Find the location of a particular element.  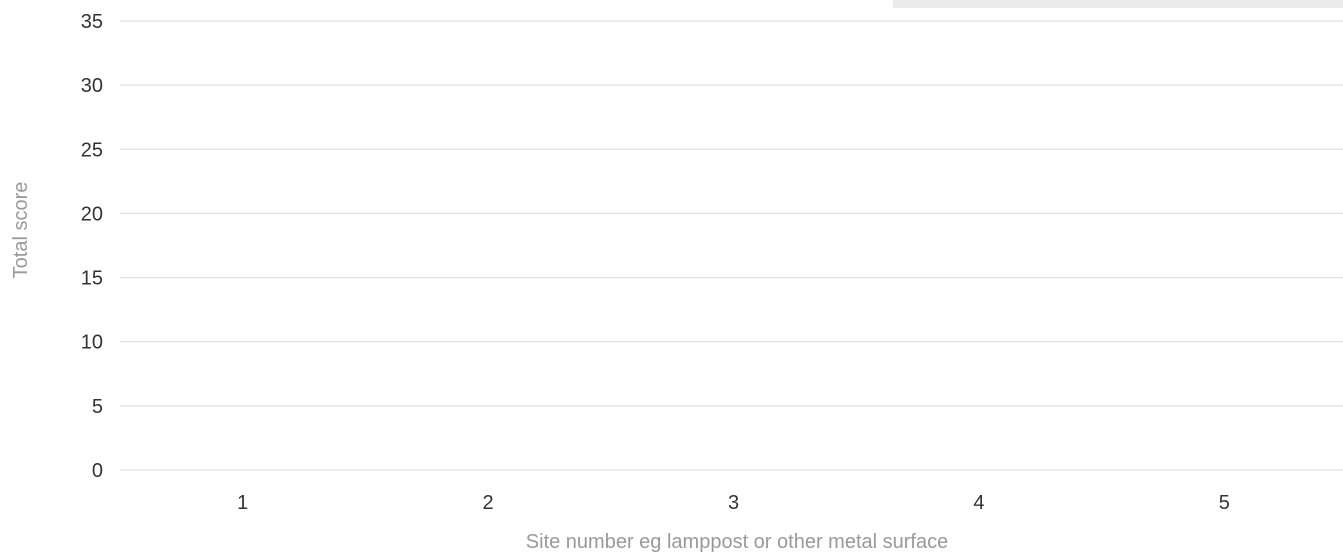

y-tick-label: 30 is located at coordinates (92, 86).